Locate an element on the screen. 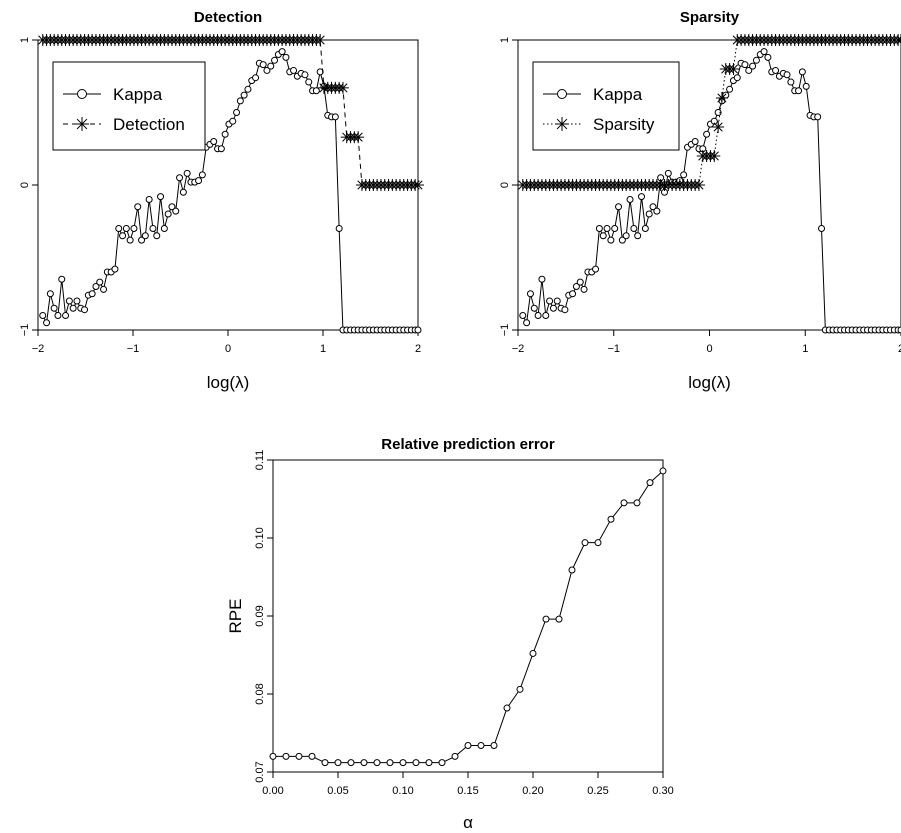 This screenshot has width=901, height=833. series-kappa is located at coordinates (230, 191).